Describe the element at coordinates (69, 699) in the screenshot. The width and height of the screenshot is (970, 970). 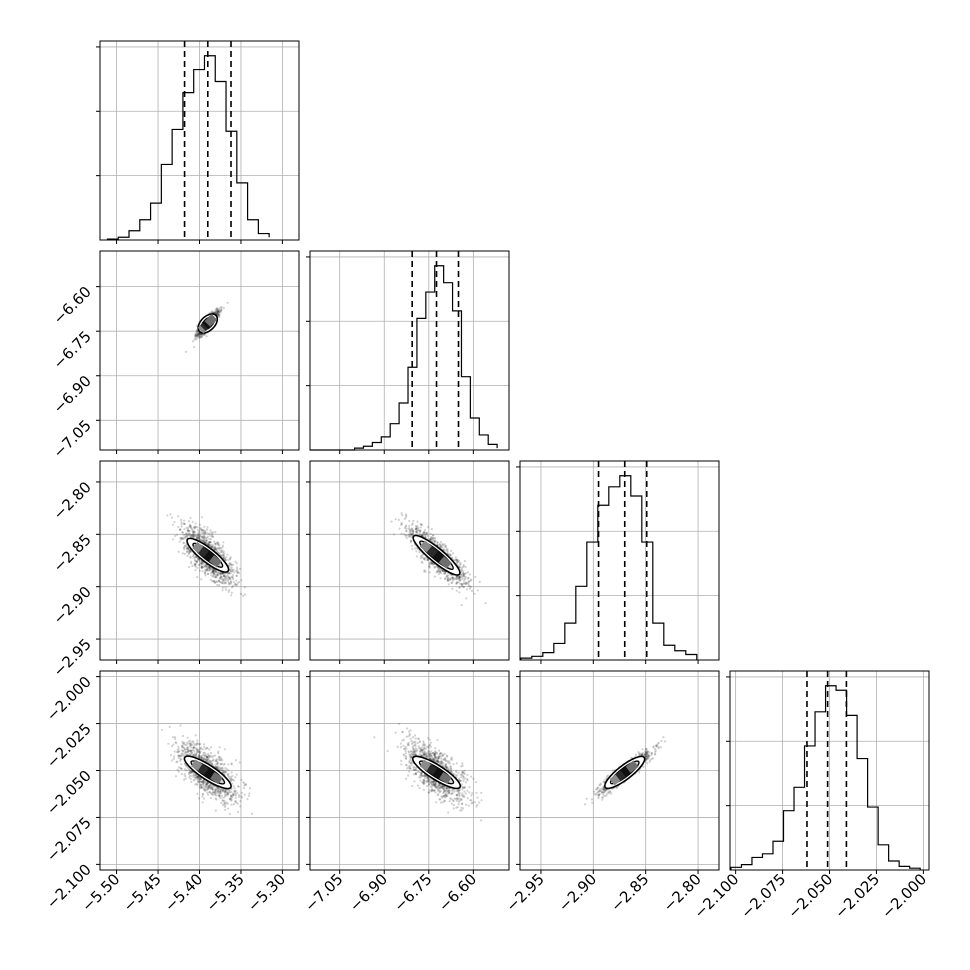
I see `y-tick-label: −2.000` at that location.